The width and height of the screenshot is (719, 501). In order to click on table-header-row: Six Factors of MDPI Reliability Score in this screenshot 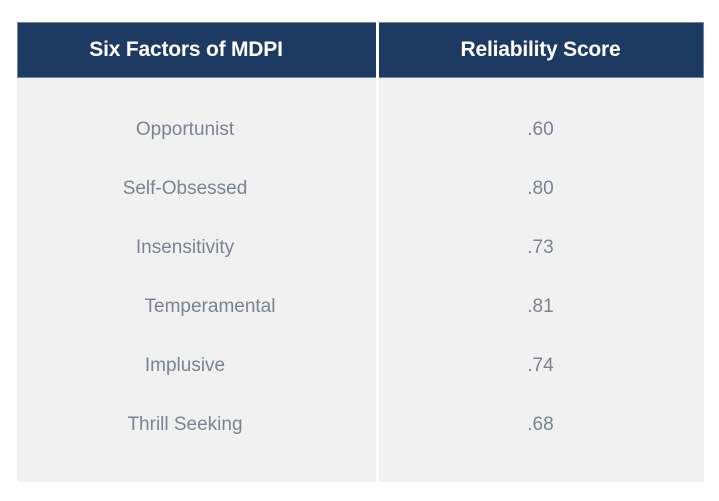, I will do `click(360, 50)`.